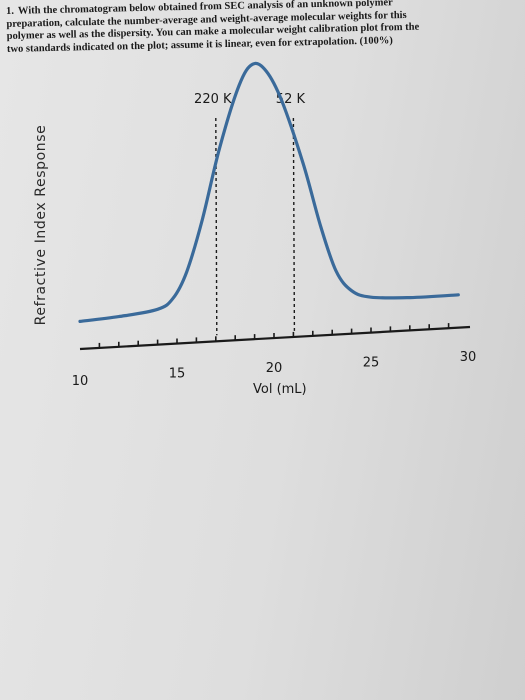 Image resolution: width=525 pixels, height=700 pixels. I want to click on x-tick-label: 30, so click(468, 357).